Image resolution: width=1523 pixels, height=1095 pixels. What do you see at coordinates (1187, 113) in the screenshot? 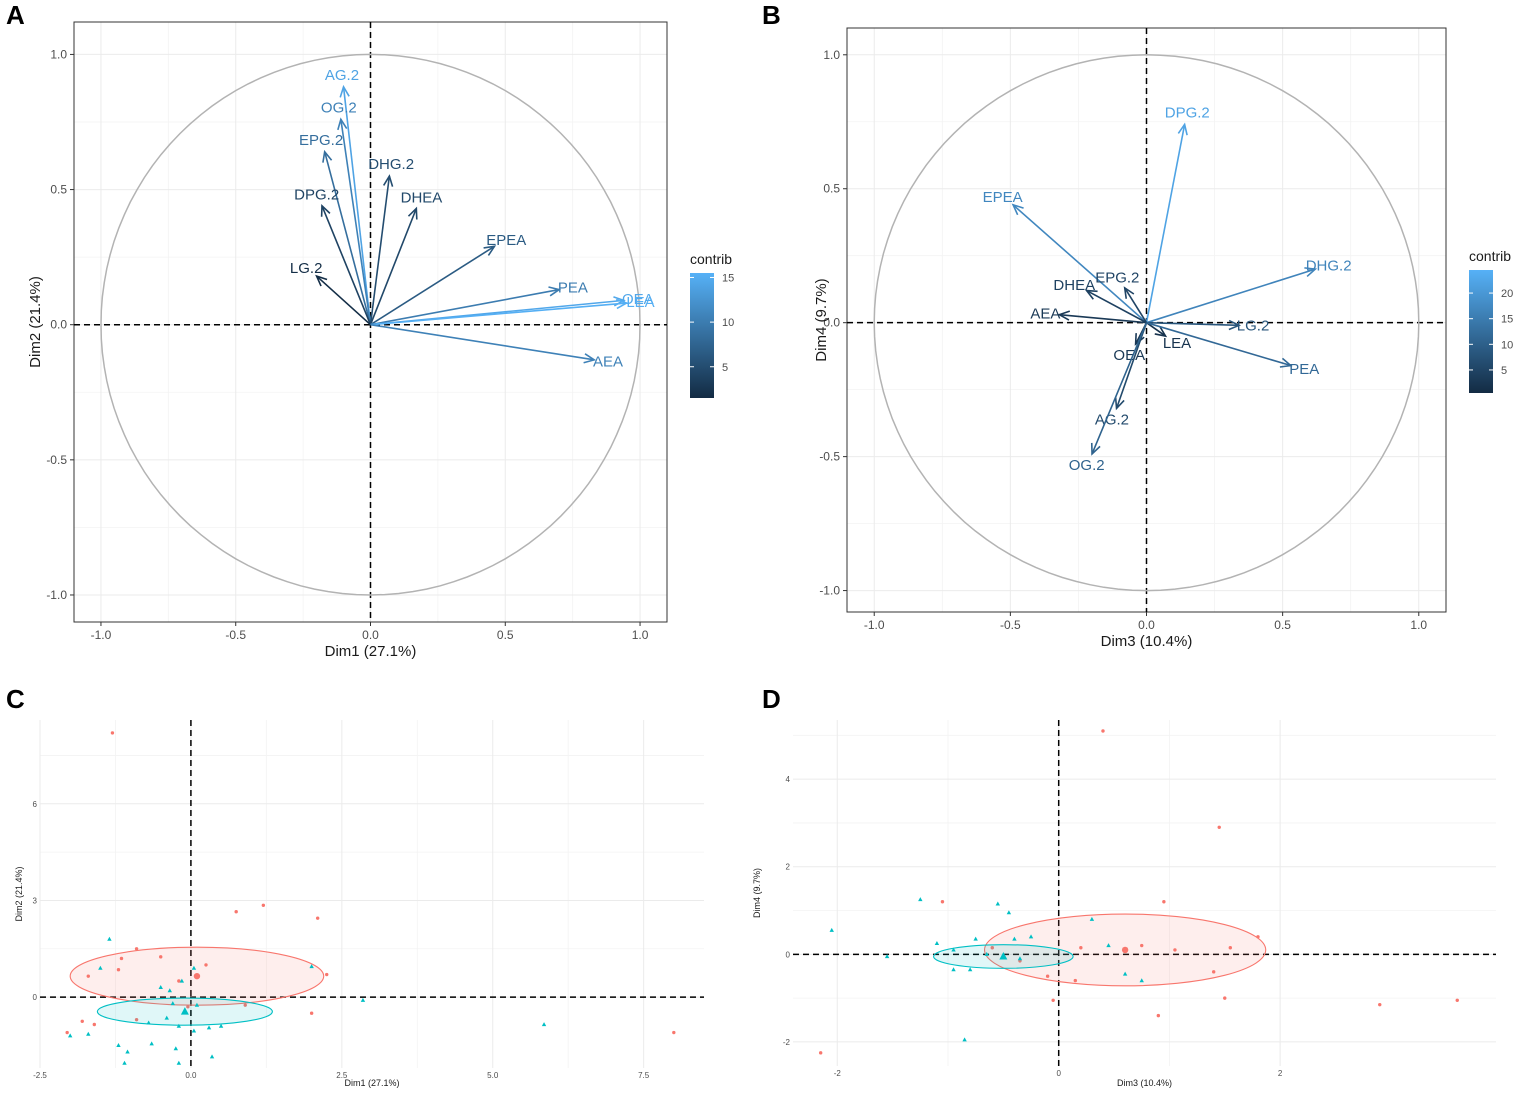
I see `variable-label: DPG.2` at bounding box center [1187, 113].